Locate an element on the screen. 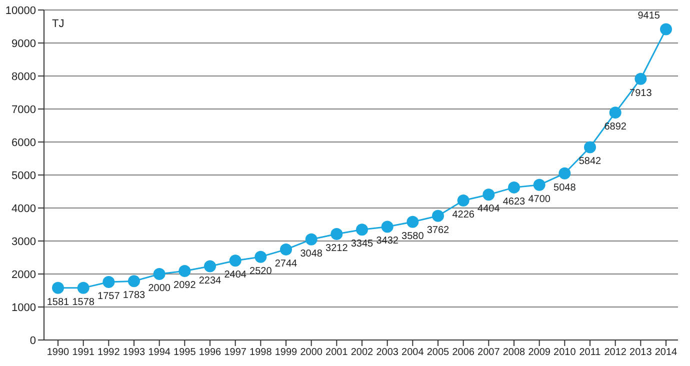 The width and height of the screenshot is (690, 366). x-tick-label: 1991 is located at coordinates (83, 352).